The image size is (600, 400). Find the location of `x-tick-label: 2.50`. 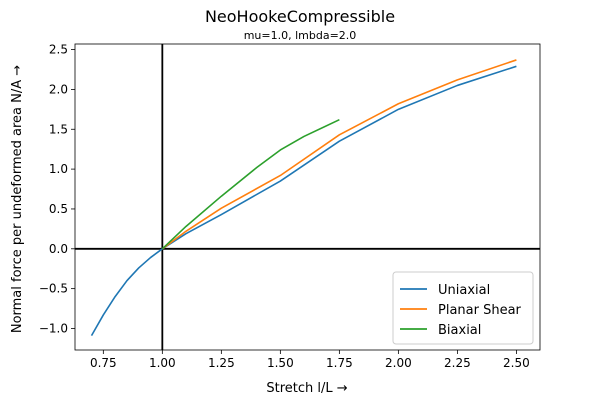

x-tick-label: 2.50 is located at coordinates (516, 363).